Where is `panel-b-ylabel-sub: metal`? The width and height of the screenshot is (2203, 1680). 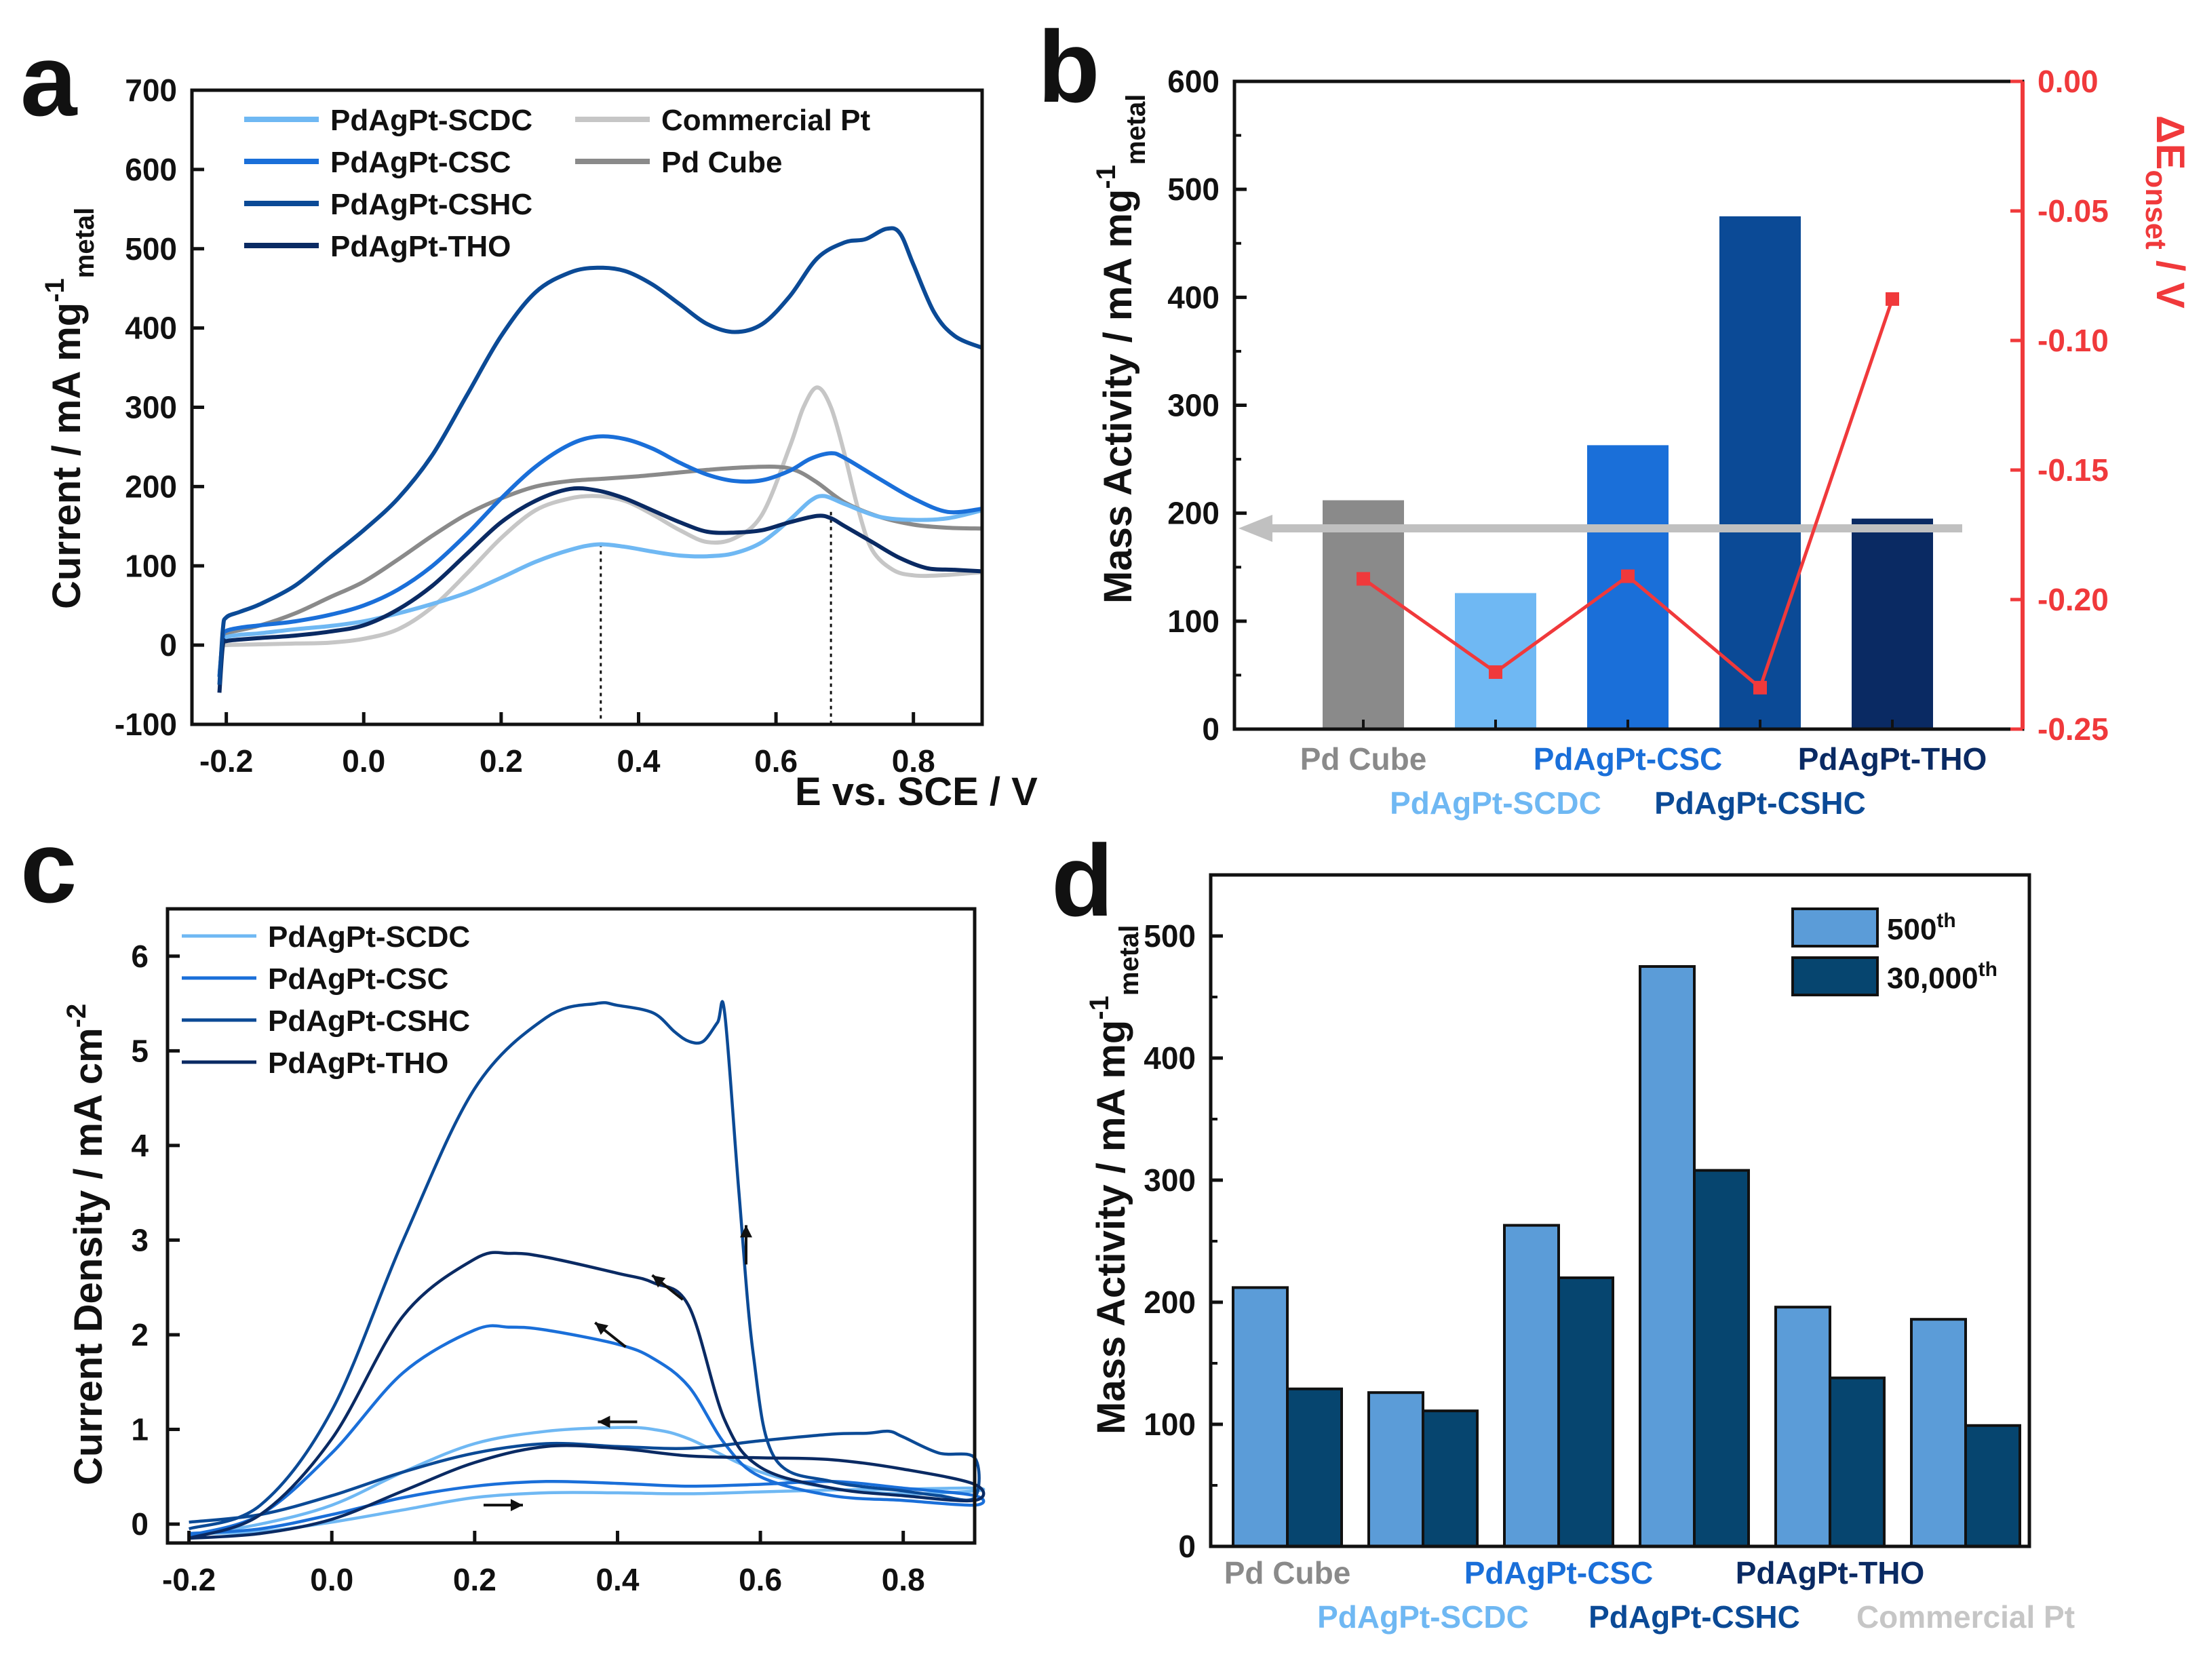 panel-b-ylabel-sub: metal is located at coordinates (1136, 129).